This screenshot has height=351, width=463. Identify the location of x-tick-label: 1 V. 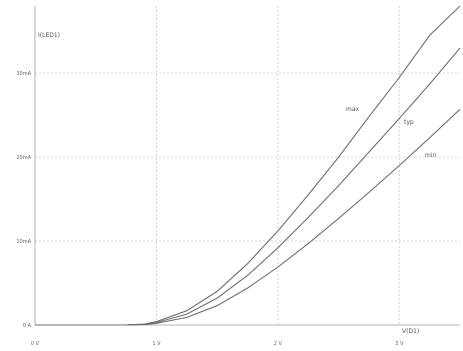
(156, 344).